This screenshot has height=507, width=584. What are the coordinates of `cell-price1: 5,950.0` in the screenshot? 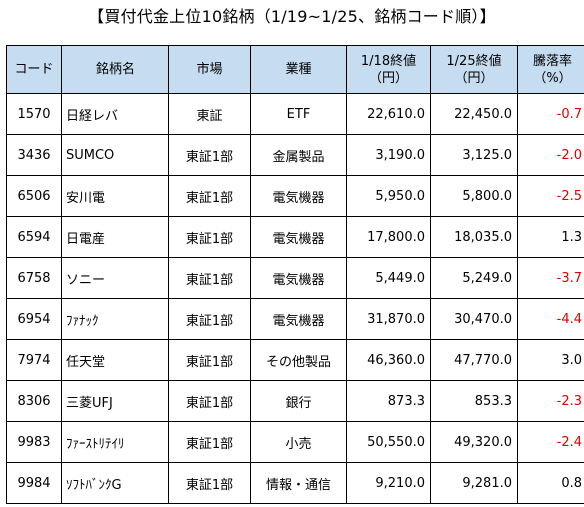 It's located at (388, 196).